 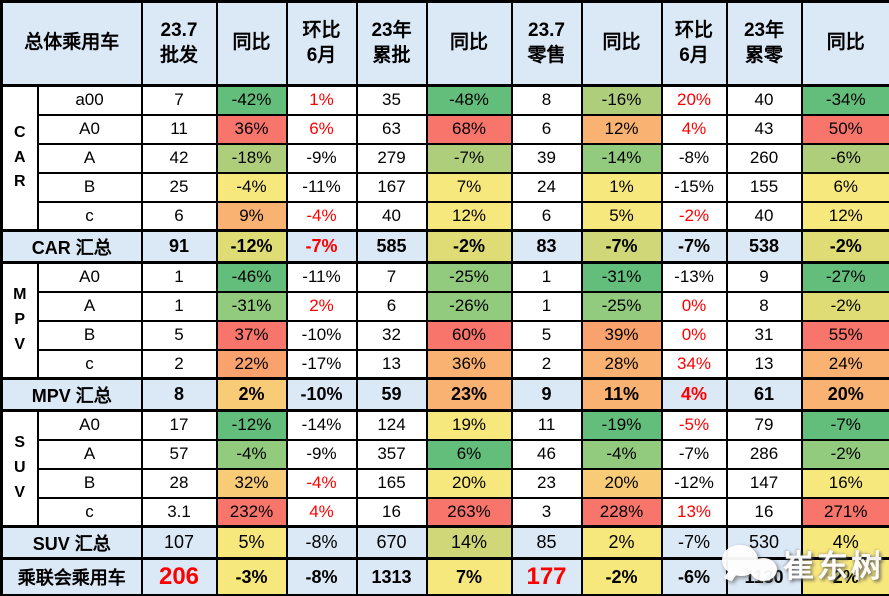 I want to click on value-cell: -48%, so click(x=469, y=100).